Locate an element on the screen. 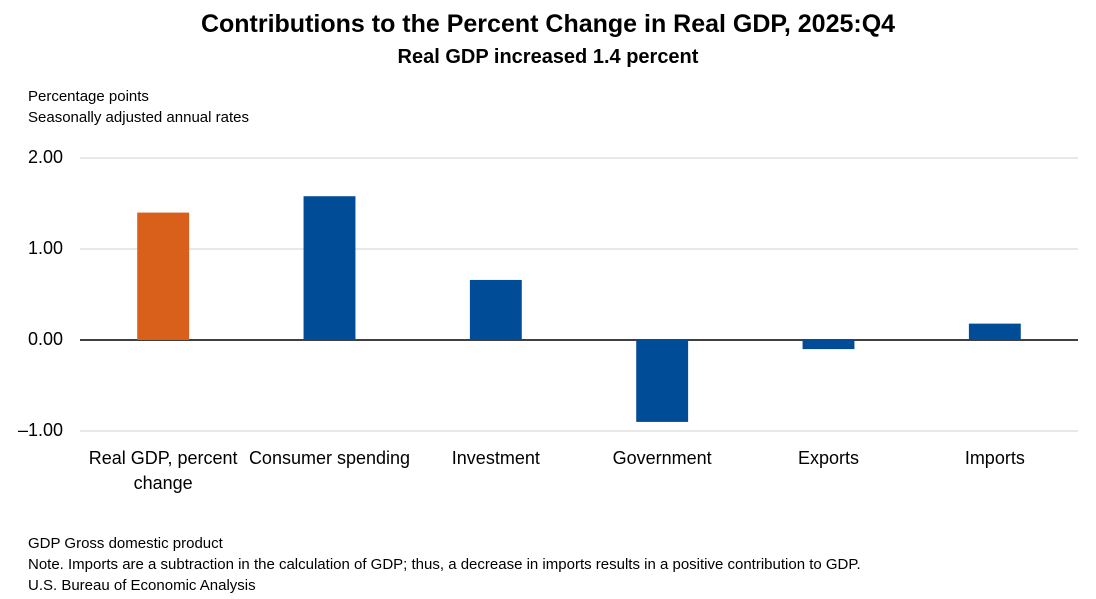 The width and height of the screenshot is (1096, 599). footnote: GDP Gross domestic product is located at coordinates (125, 543).